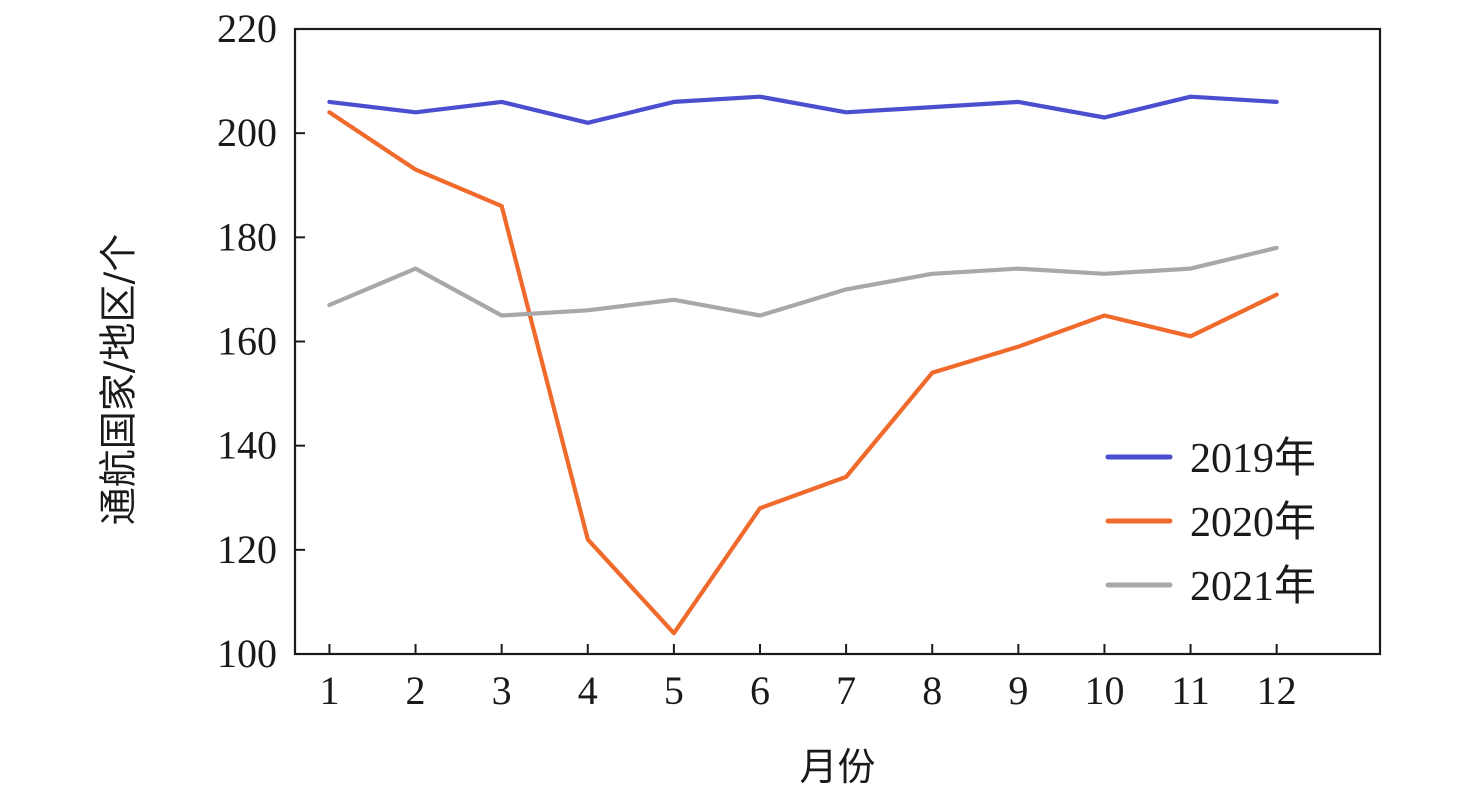 The width and height of the screenshot is (1476, 796). Describe the element at coordinates (1277, 690) in the screenshot. I see `x-tick-label: 12` at that location.